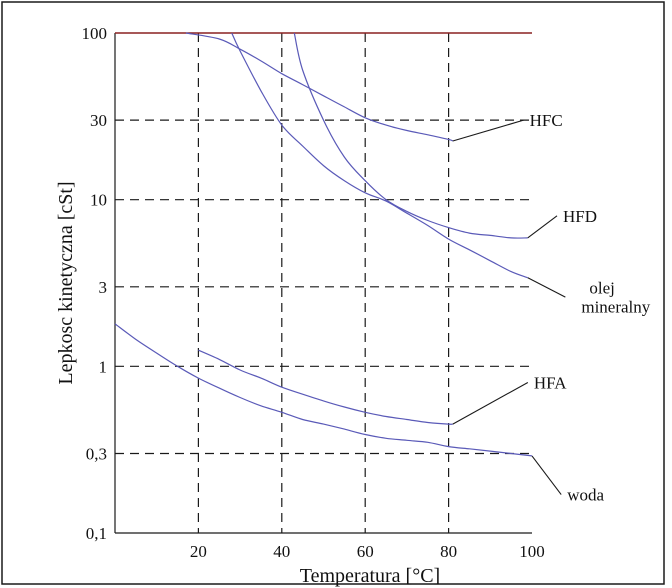 The height and width of the screenshot is (588, 672). I want to click on y-tick-label: 1, so click(103, 366).